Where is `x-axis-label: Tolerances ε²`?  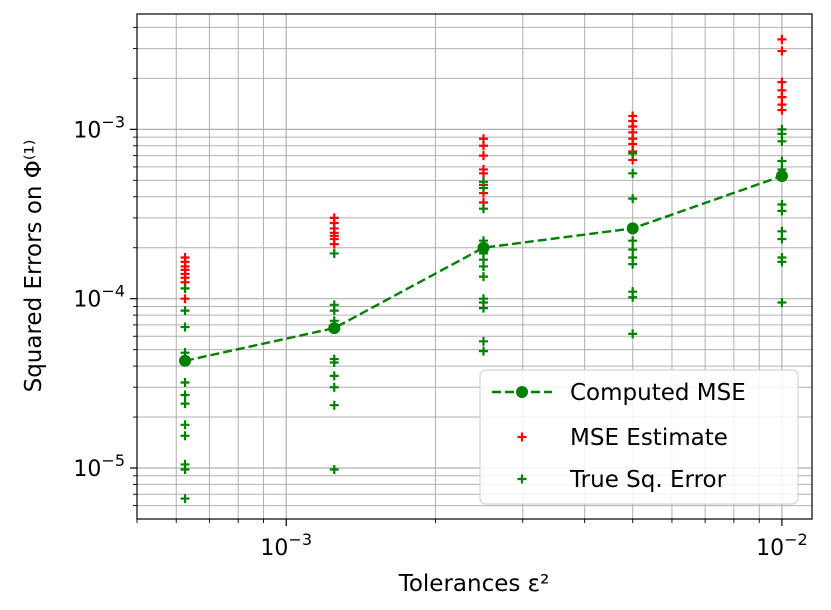
x-axis-label: Tolerances ε² is located at coordinates (474, 584).